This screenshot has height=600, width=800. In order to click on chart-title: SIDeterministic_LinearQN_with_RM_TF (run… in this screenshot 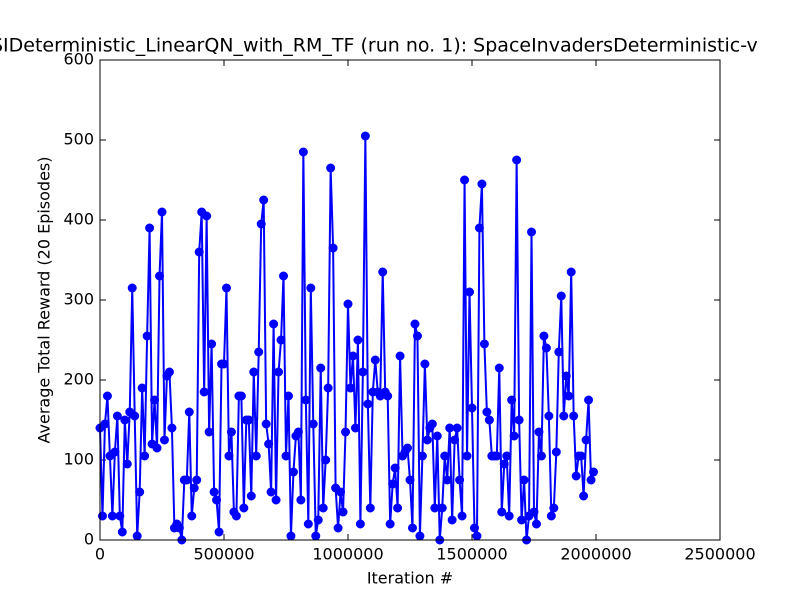, I will do `click(379, 46)`.